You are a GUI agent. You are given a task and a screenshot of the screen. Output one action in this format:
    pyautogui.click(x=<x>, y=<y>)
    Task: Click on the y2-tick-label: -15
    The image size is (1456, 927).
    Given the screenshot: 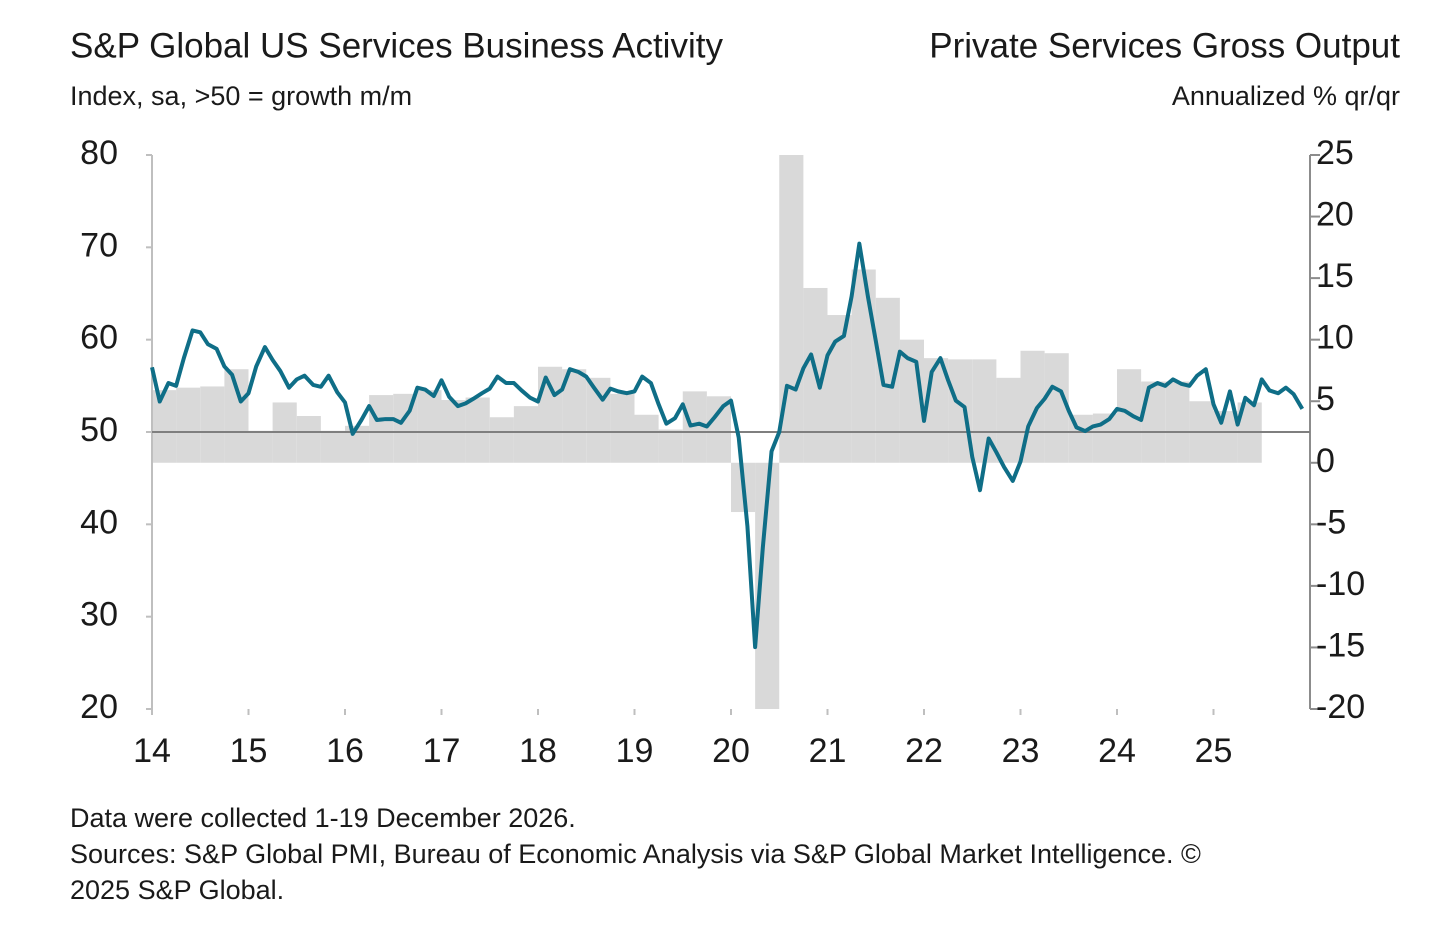 What is the action you would take?
    pyautogui.click(x=1340, y=645)
    